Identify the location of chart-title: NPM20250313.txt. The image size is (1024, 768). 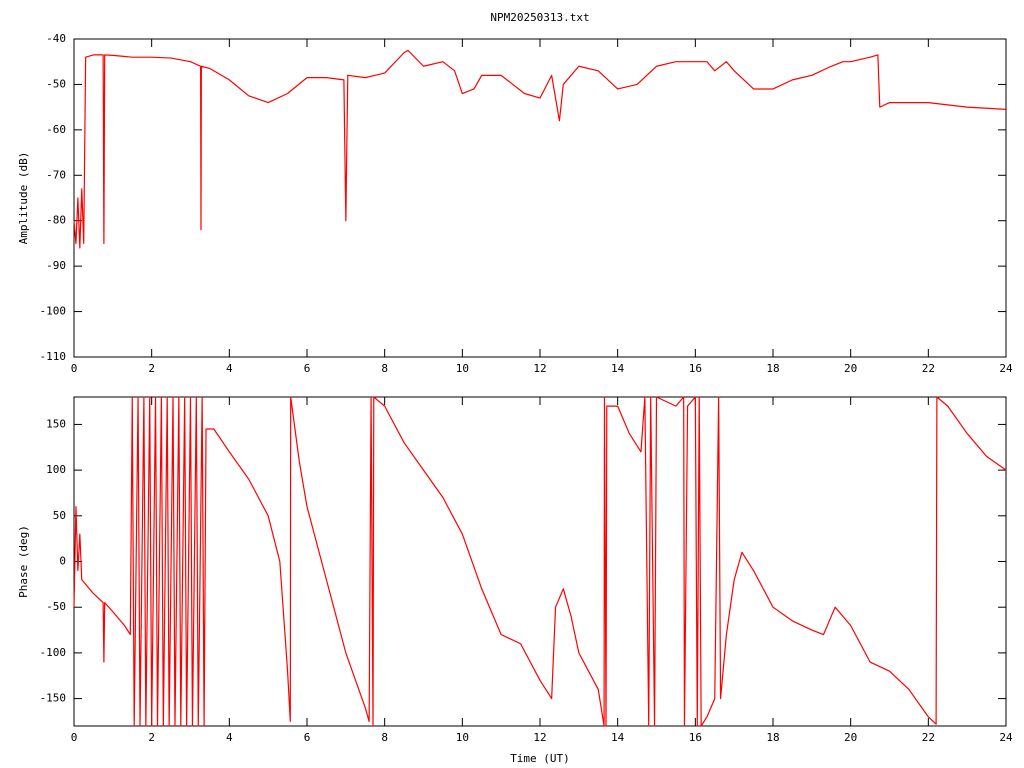
(539, 17).